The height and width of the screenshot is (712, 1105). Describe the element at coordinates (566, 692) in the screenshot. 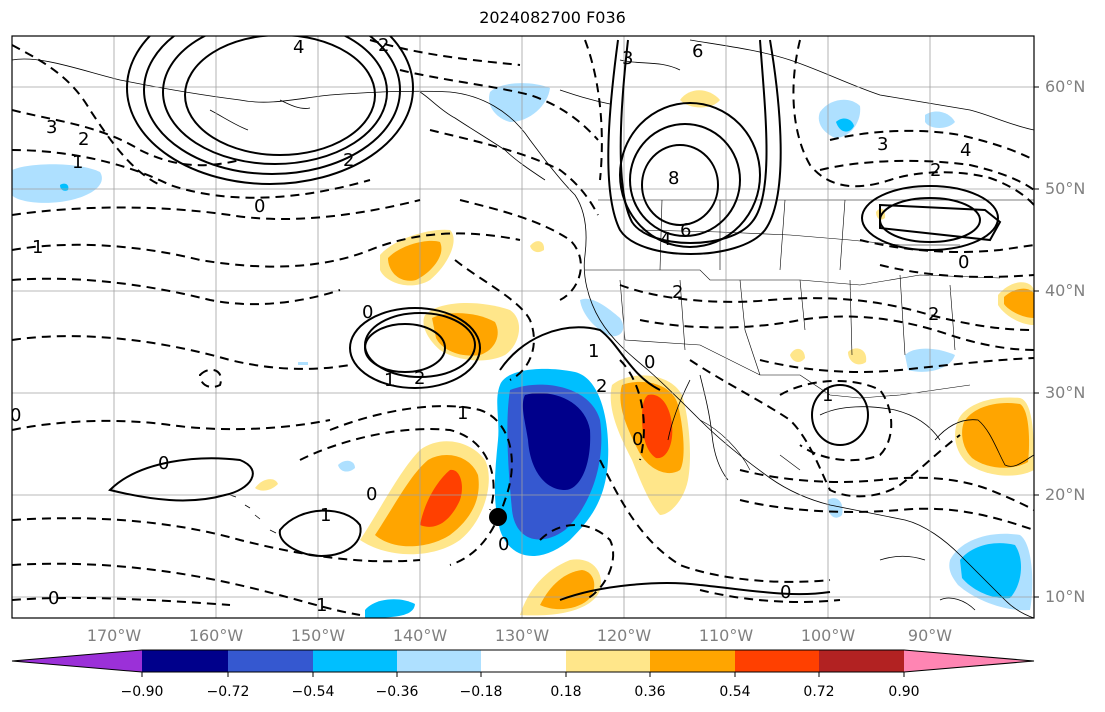

I see `colorbar-tick-label: 0.18` at that location.